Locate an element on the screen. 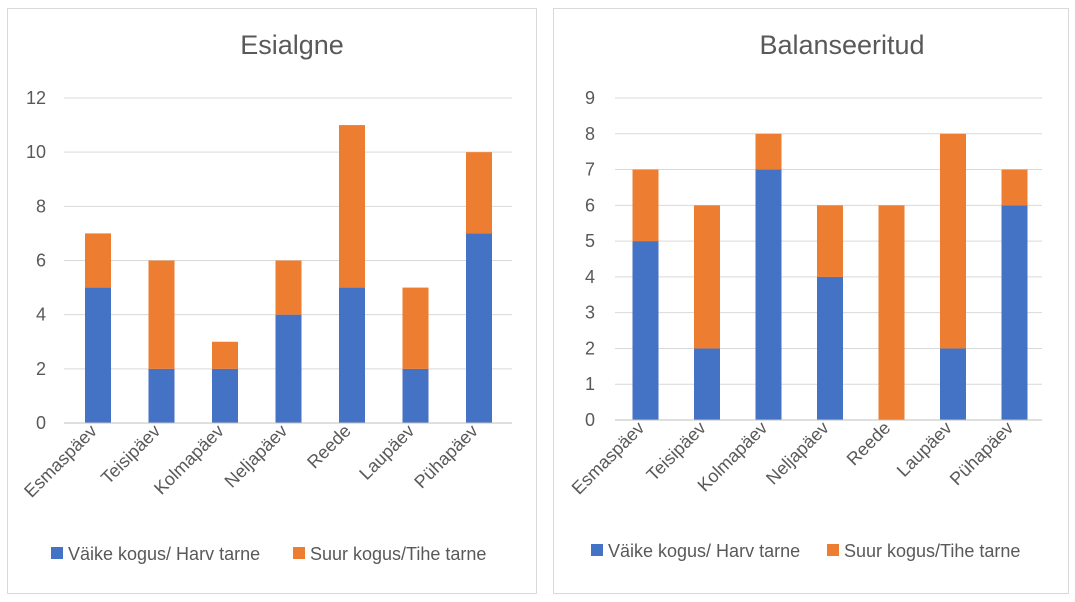 The width and height of the screenshot is (1075, 602). y-tick-label: 10 is located at coordinates (36, 152).